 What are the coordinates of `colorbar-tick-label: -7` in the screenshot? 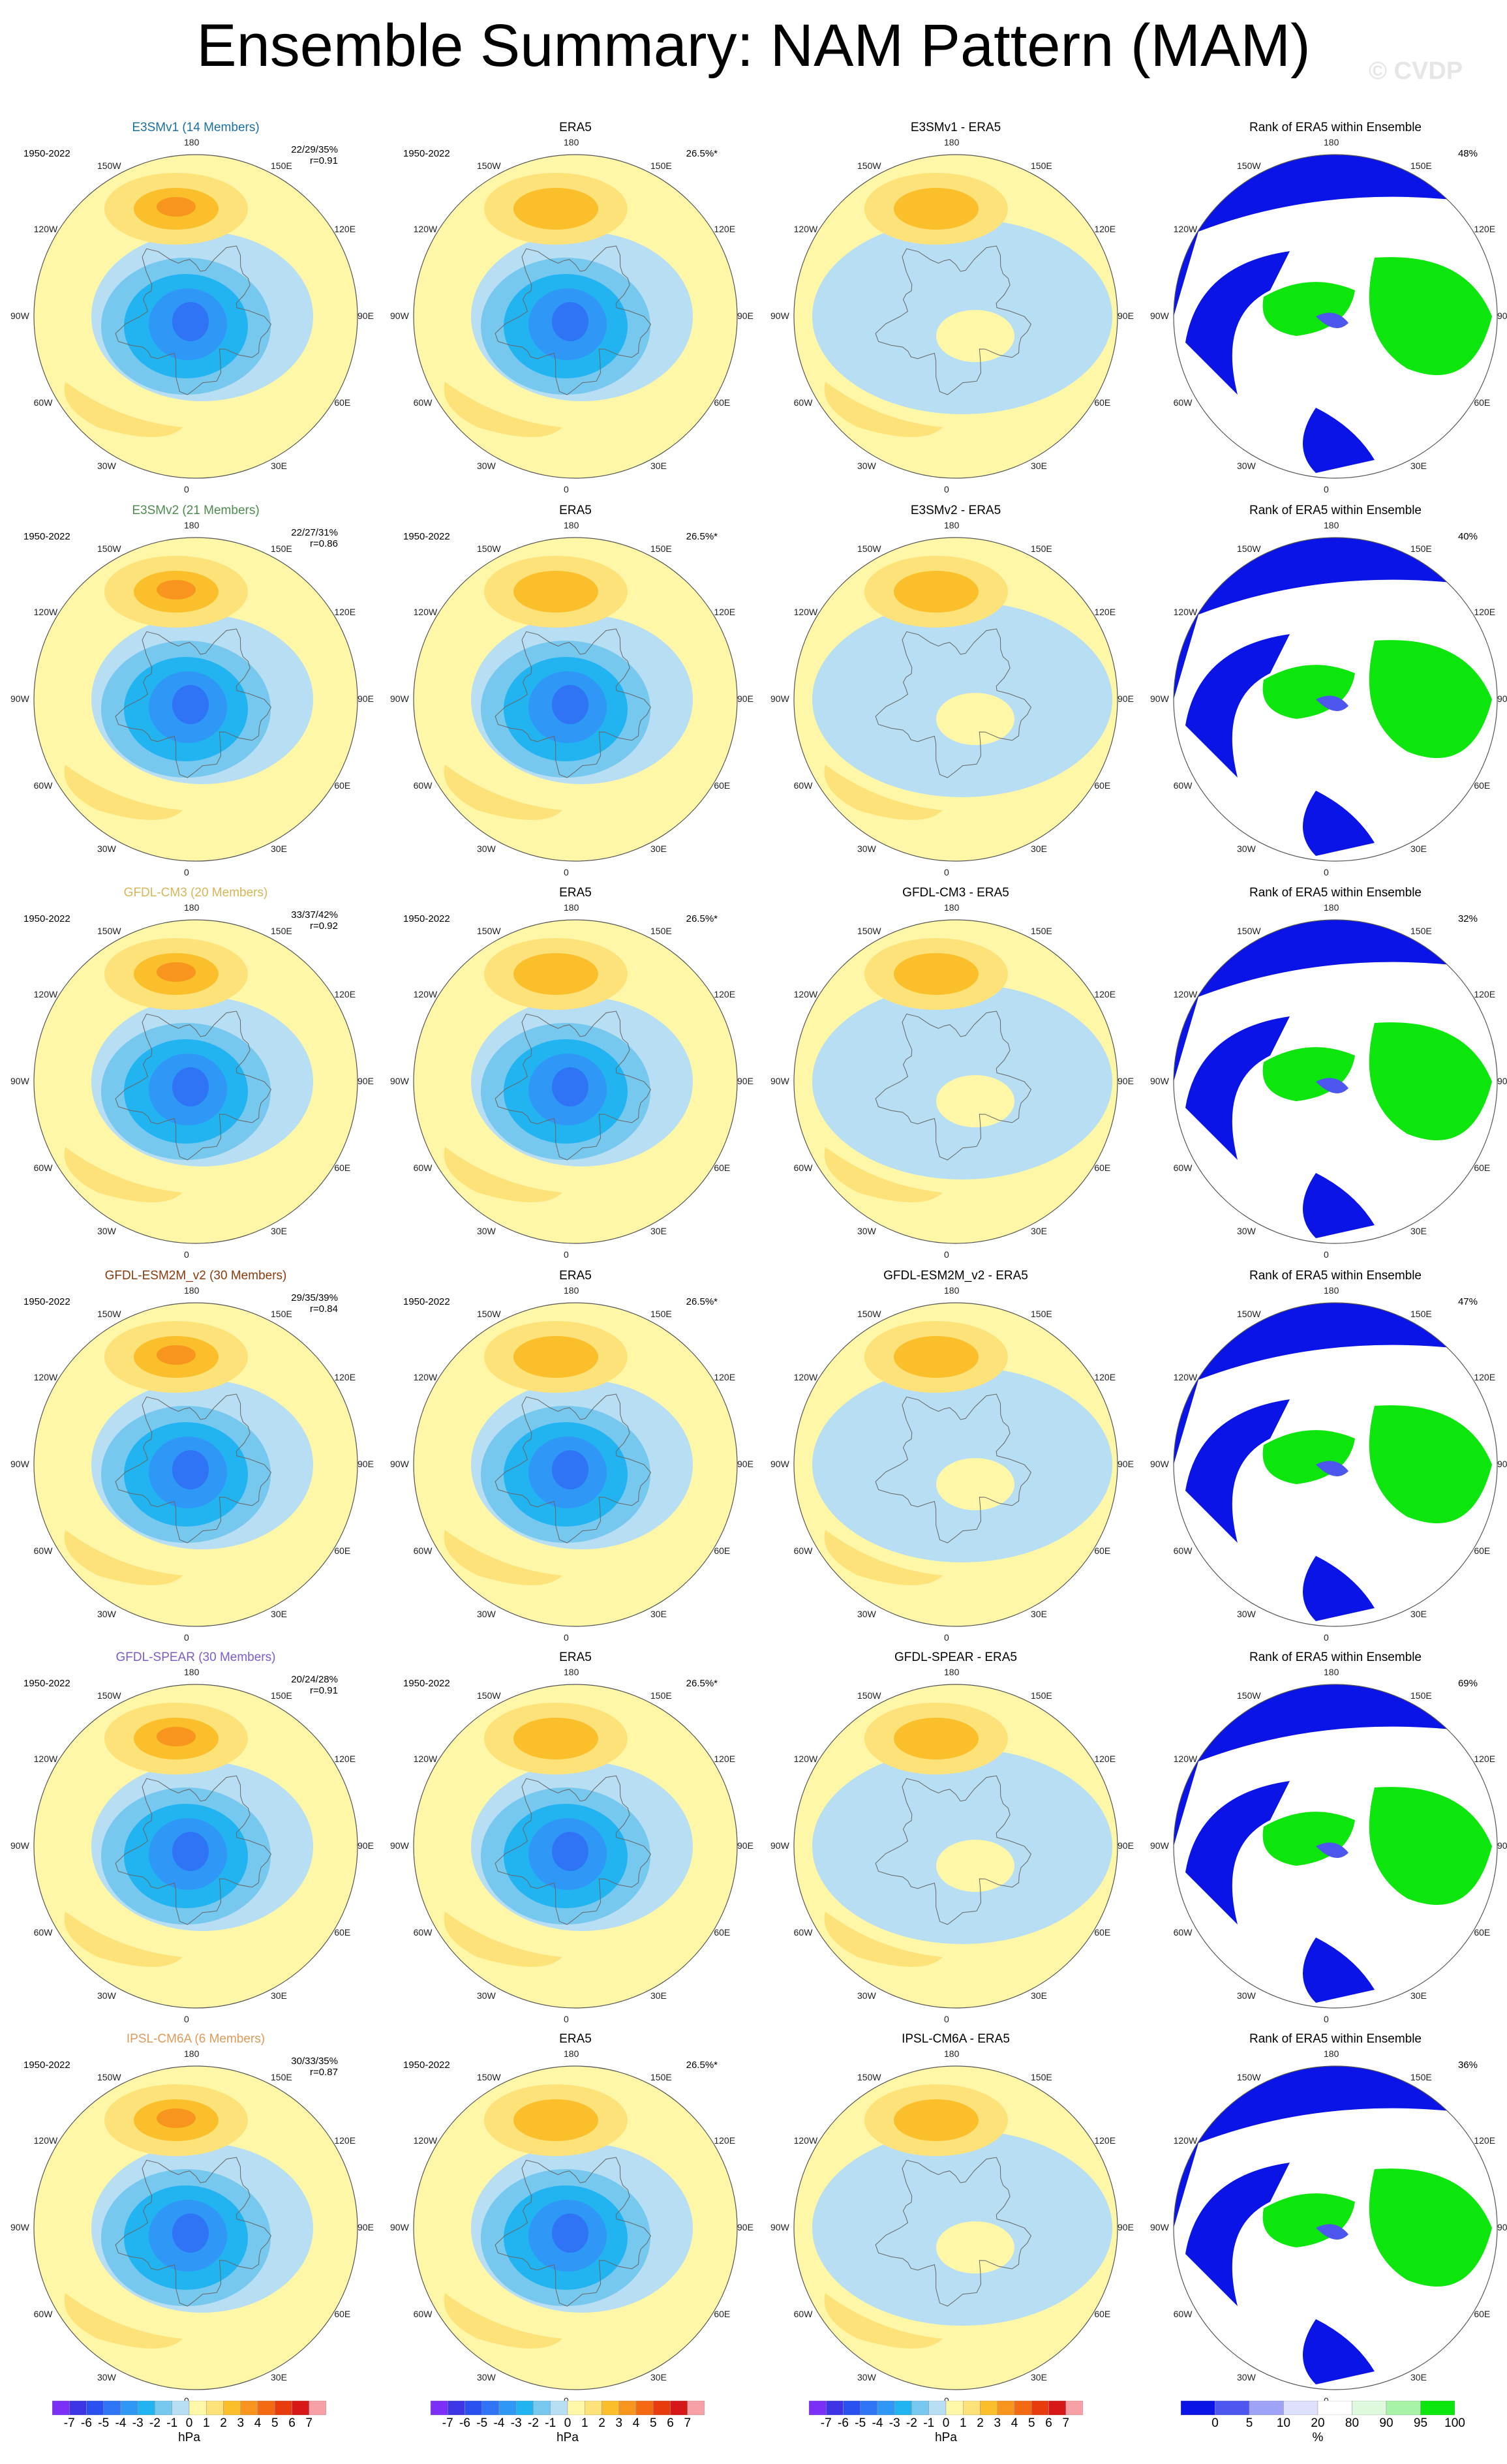 It's located at (69, 2423).